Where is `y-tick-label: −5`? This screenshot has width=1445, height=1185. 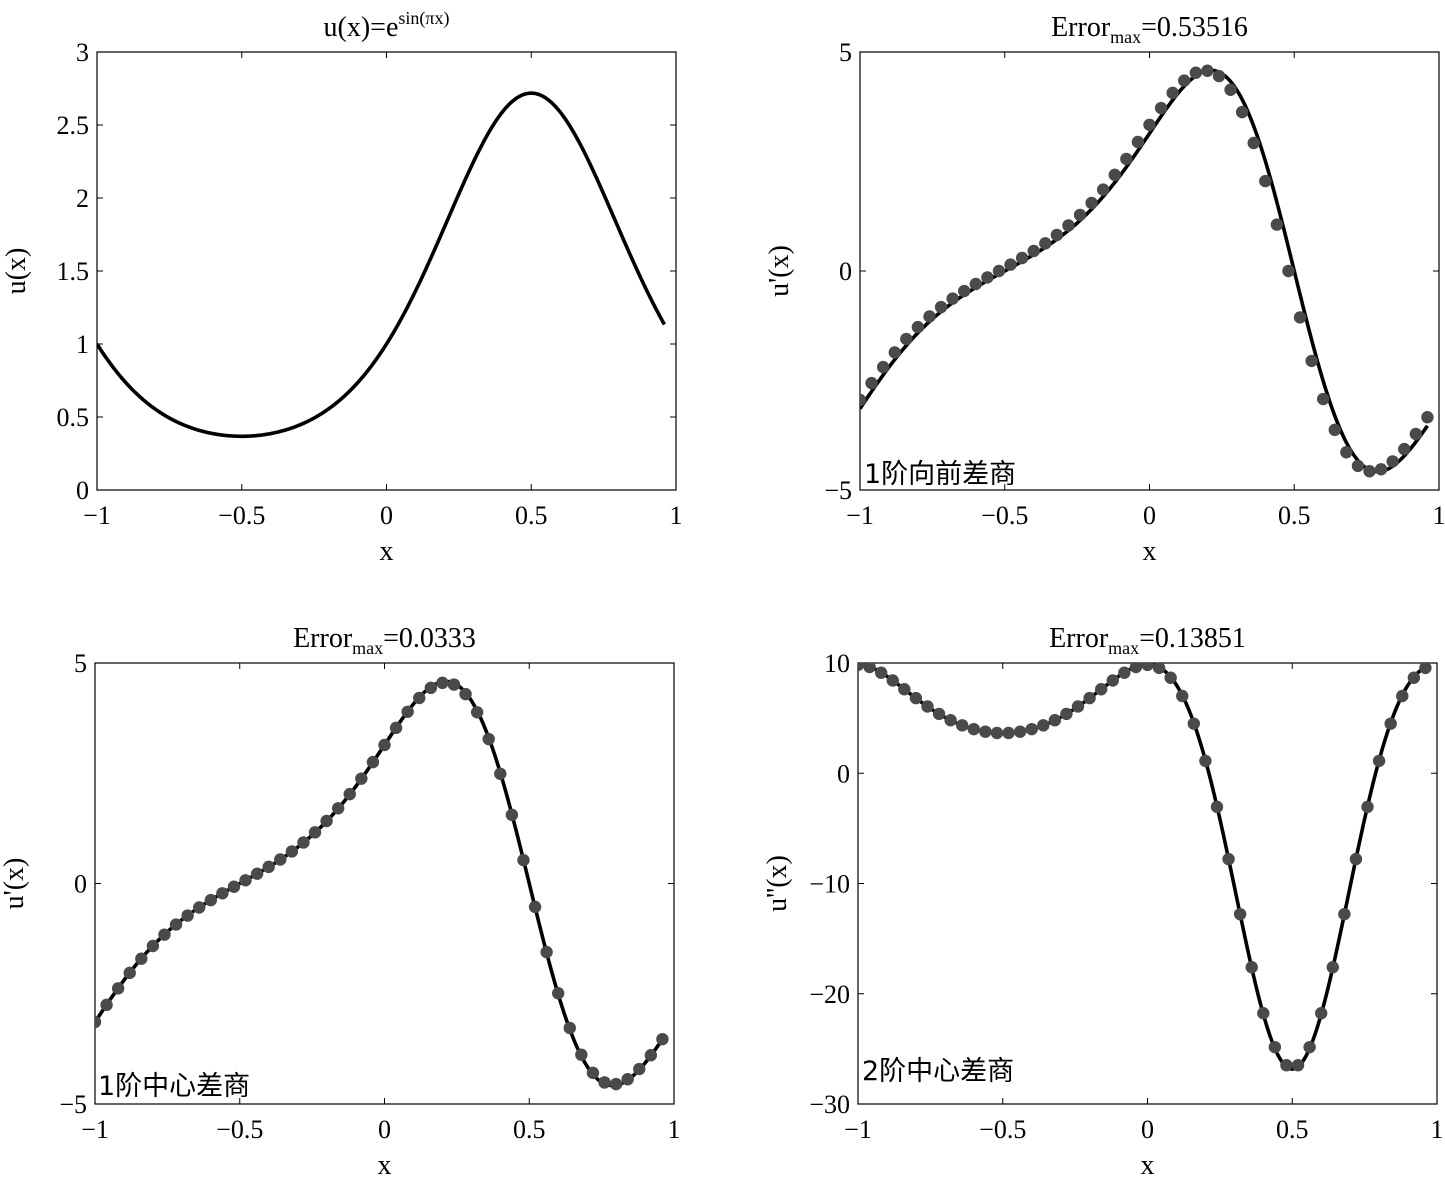 y-tick-label: −5 is located at coordinates (73, 1104).